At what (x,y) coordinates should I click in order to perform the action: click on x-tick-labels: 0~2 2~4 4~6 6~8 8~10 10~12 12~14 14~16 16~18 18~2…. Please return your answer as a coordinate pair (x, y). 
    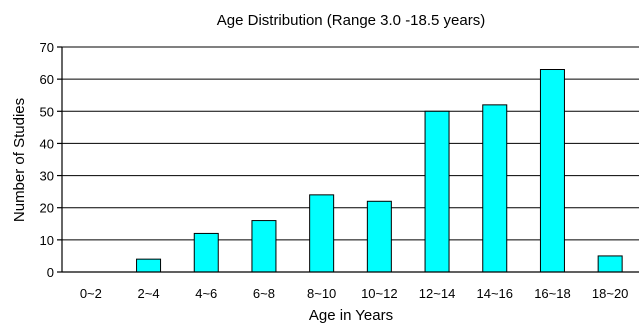
    Looking at the image, I should click on (354, 293).